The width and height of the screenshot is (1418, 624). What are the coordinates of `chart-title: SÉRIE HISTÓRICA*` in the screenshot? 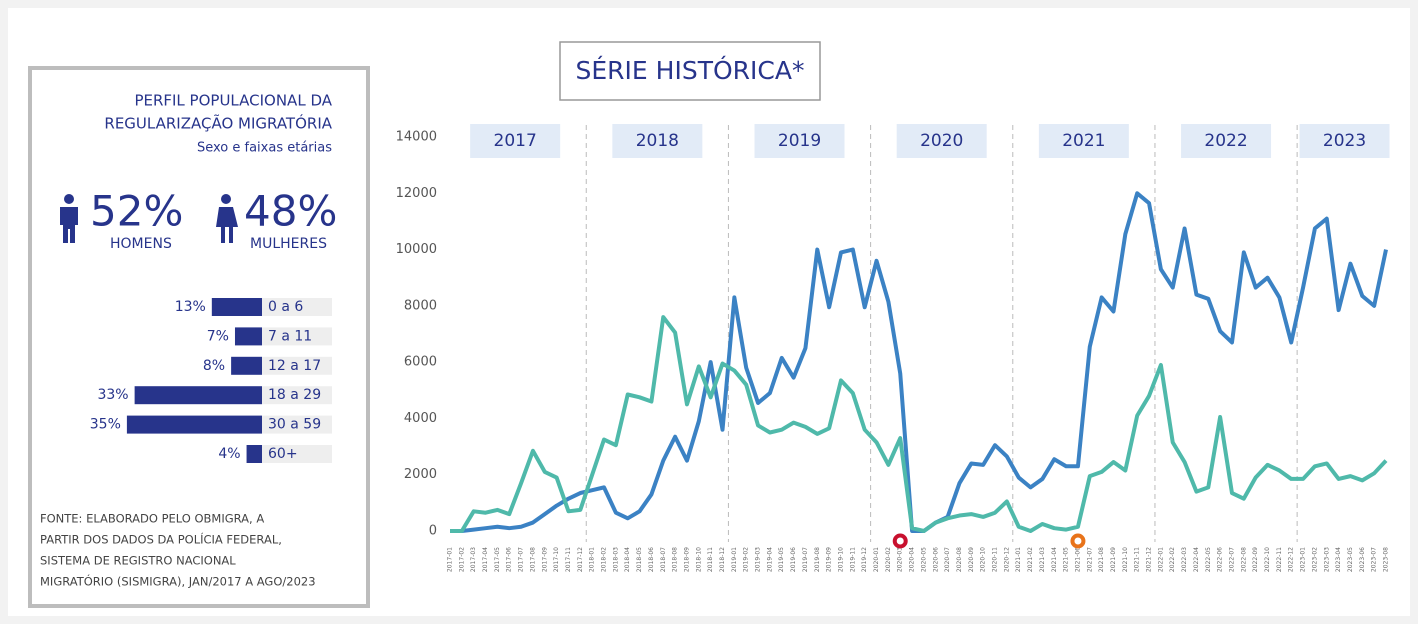 It's located at (690, 70).